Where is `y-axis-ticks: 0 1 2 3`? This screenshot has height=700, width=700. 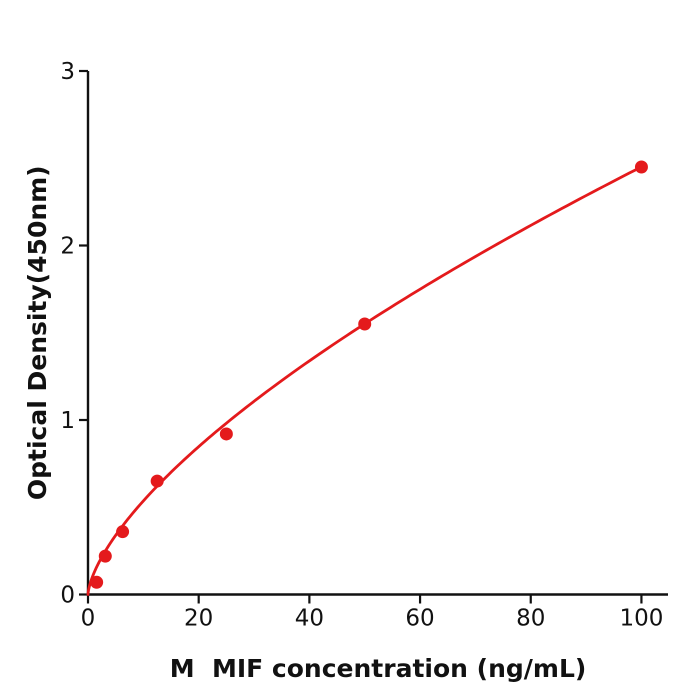
y-axis-ticks: 0 1 2 3 is located at coordinates (74, 334).